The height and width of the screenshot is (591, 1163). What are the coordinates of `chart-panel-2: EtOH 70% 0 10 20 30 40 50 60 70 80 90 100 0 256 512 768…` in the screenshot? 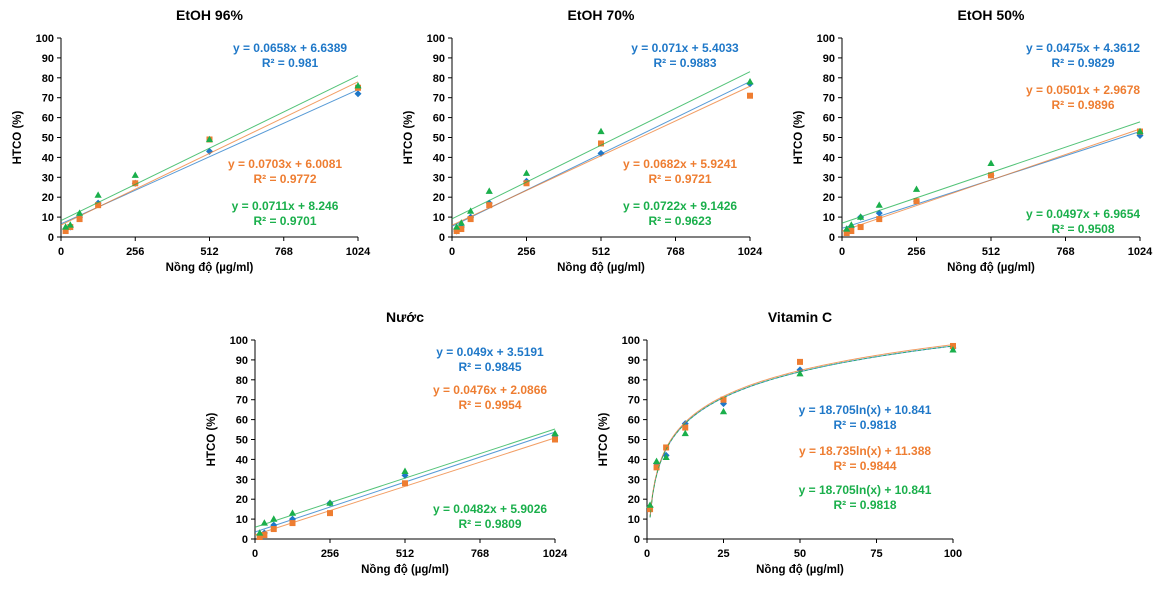 It's located at (583, 140).